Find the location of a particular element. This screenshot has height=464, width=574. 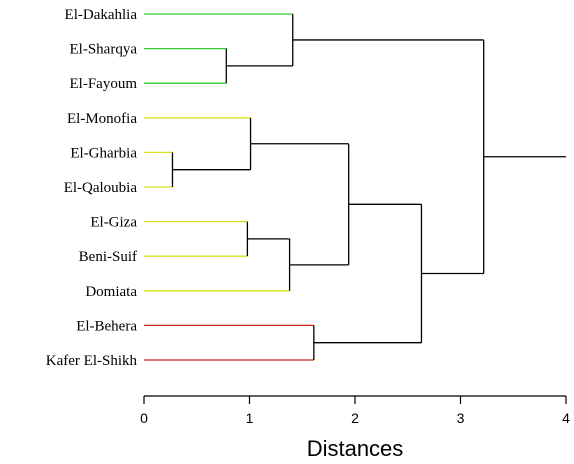

leaf-label-el-behera: El-Behera is located at coordinates (106, 326).